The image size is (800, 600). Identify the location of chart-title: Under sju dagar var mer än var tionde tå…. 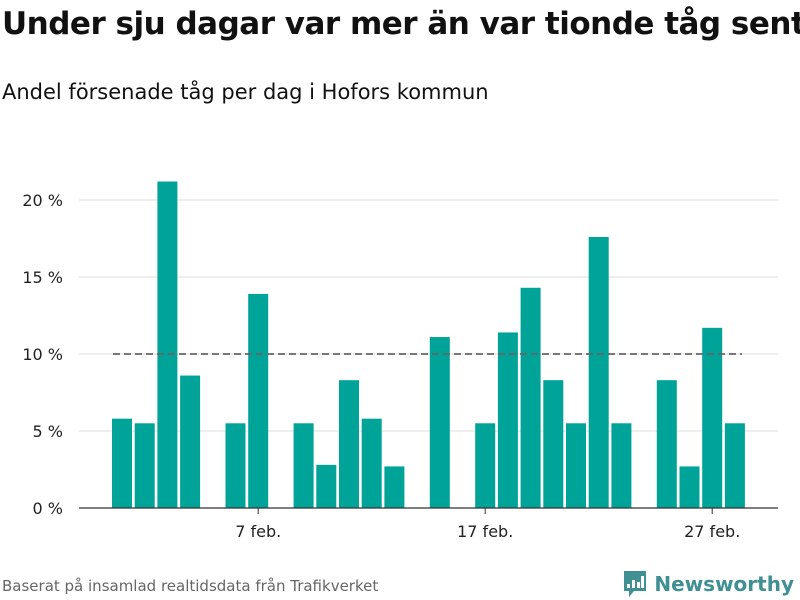
(401, 24).